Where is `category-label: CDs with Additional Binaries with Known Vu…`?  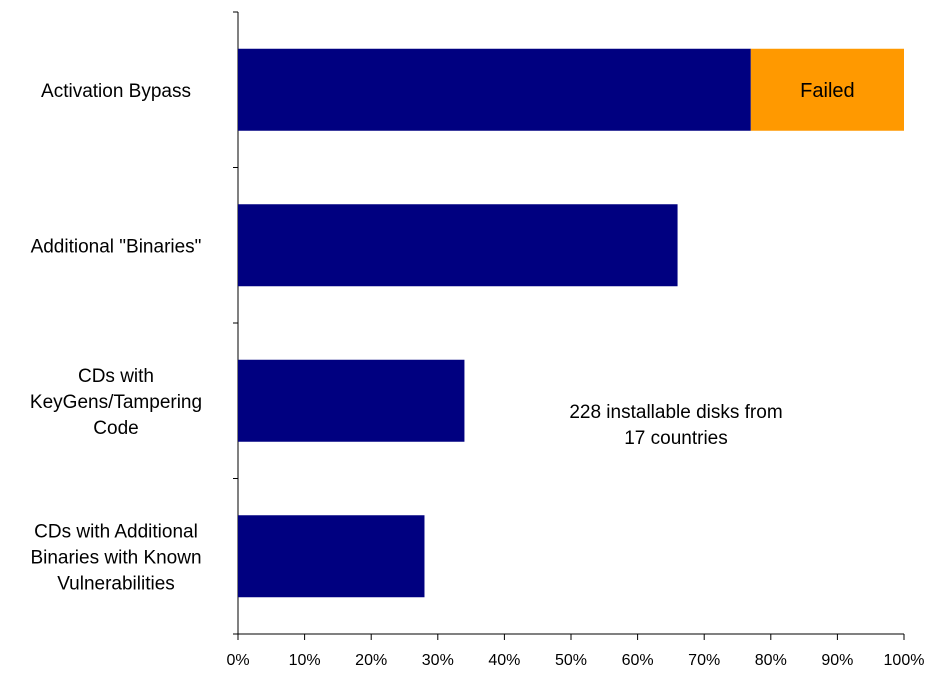 category-label: CDs with Additional Binaries with Known Vu… is located at coordinates (115, 557).